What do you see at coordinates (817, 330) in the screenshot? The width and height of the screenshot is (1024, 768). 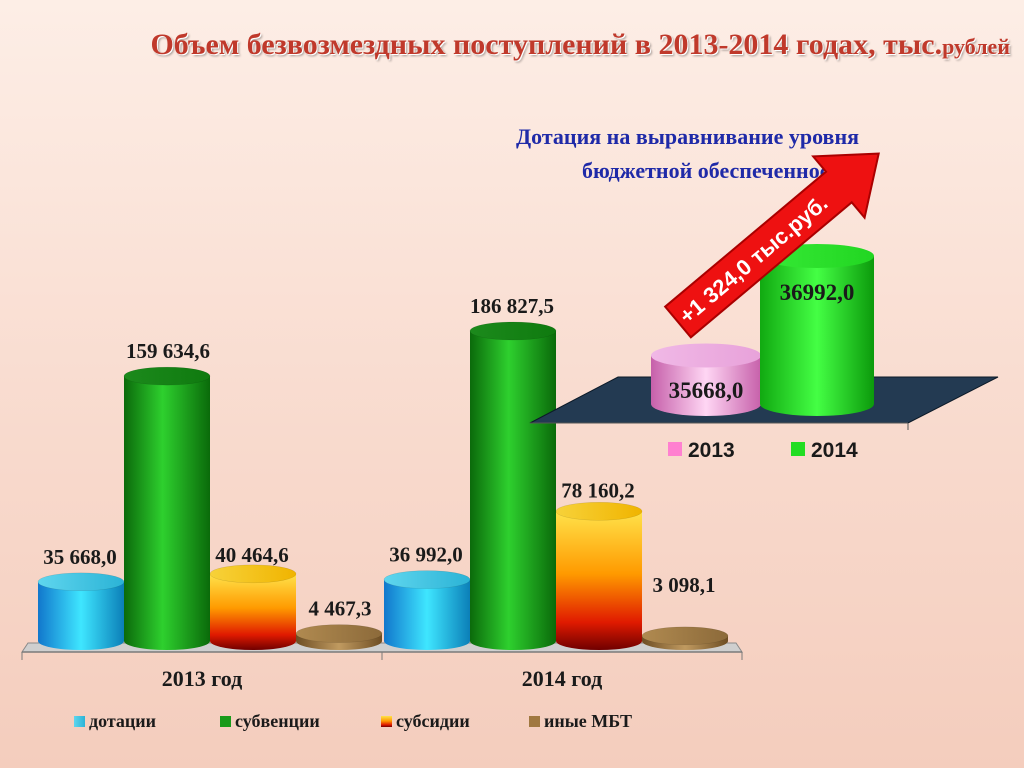 I see `inset-bar-2014` at bounding box center [817, 330].